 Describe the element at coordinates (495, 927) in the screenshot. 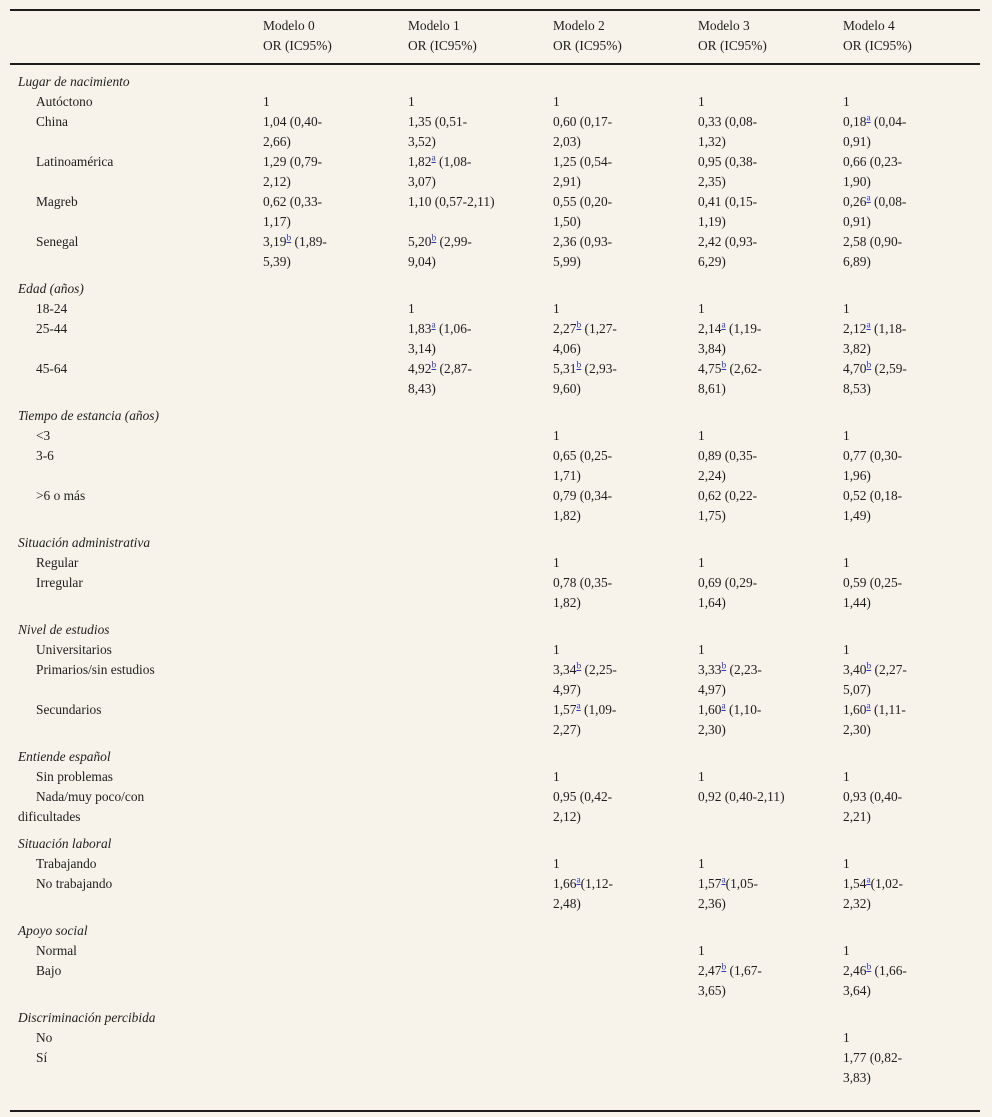

I see `category-row: Apoyo social` at that location.